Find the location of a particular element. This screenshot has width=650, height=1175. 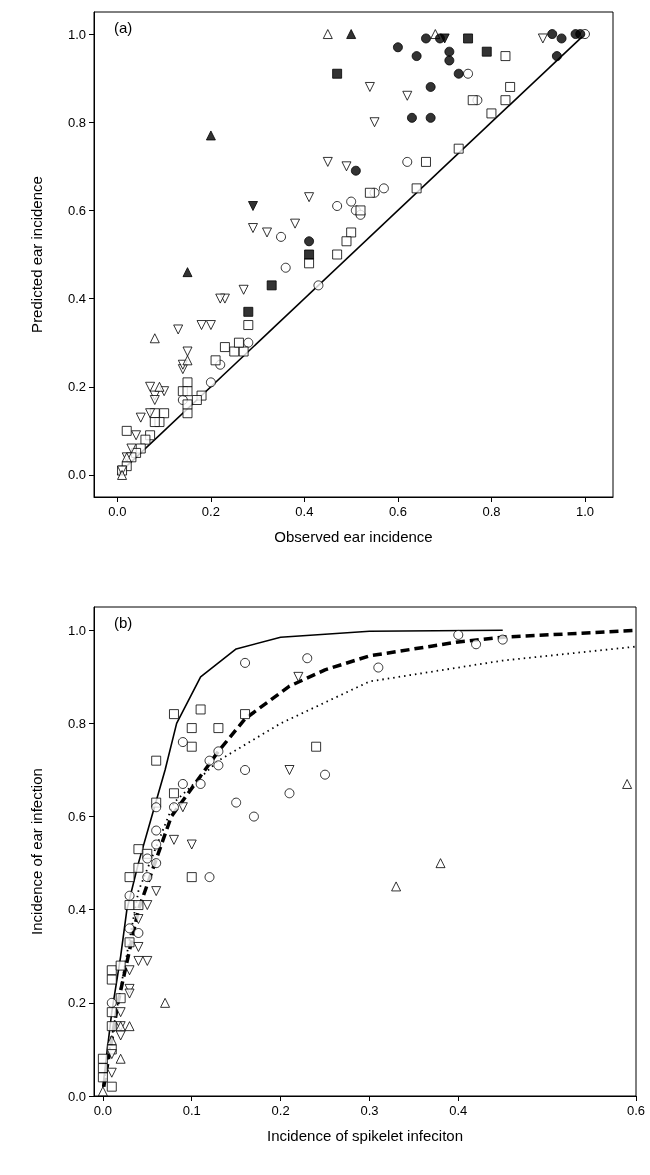

x-tick-label: 0.1 is located at coordinates (191, 1110).